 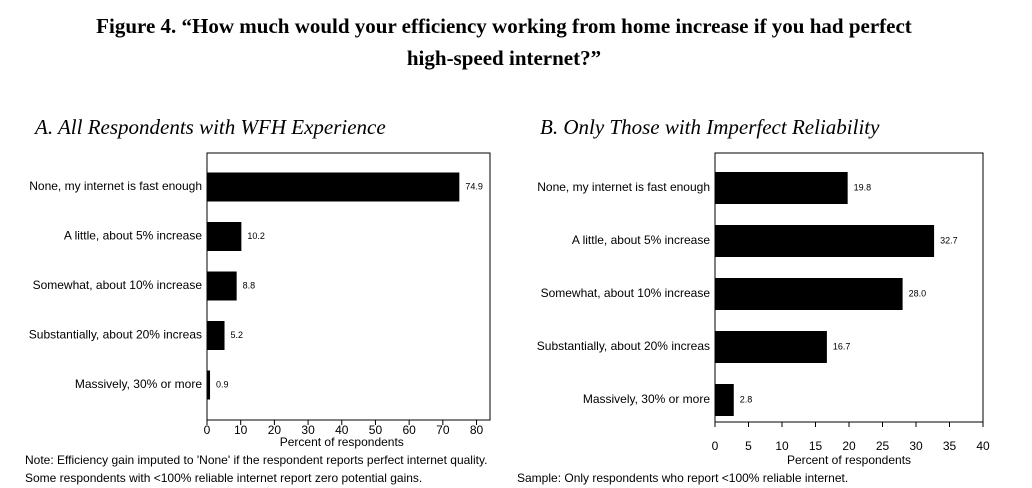 What do you see at coordinates (950, 446) in the screenshot?
I see `x-tick-label: 35` at bounding box center [950, 446].